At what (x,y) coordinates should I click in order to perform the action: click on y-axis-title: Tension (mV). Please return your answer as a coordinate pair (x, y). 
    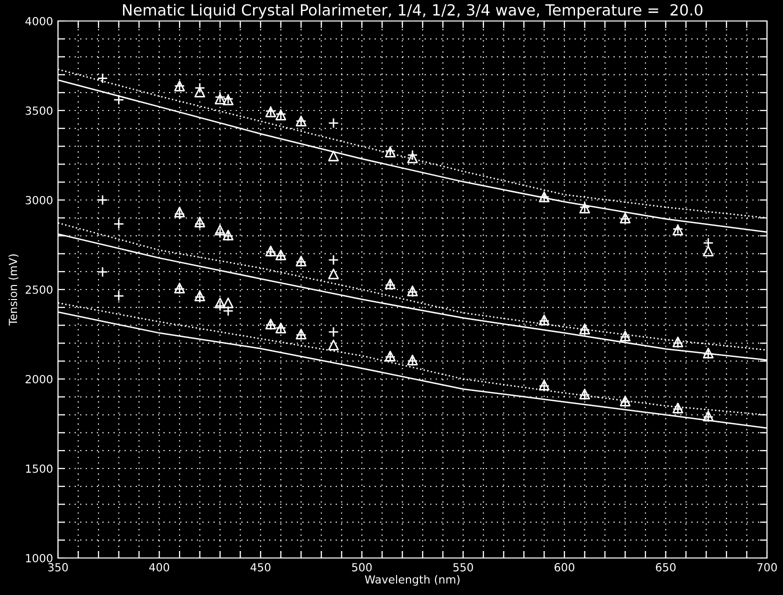
    Looking at the image, I should click on (13, 290).